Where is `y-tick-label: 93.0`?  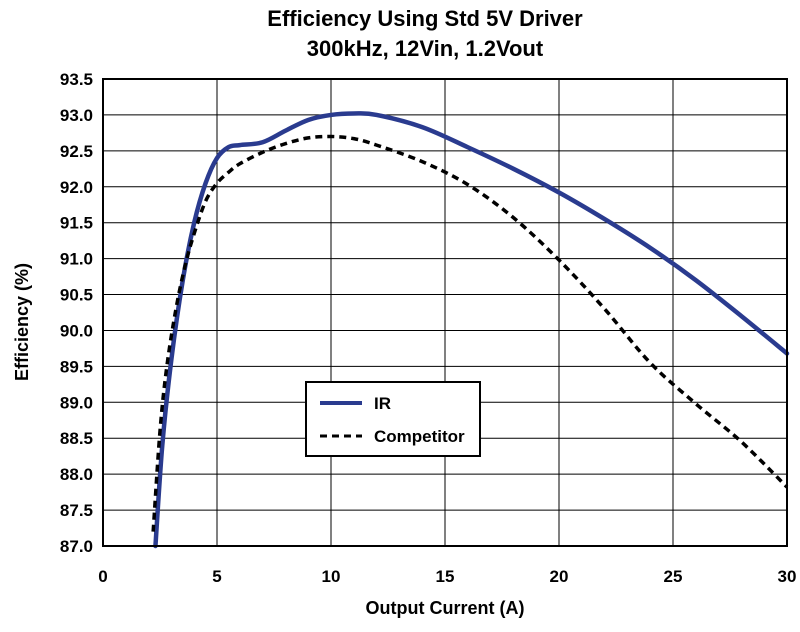 y-tick-label: 93.0 is located at coordinates (76, 115).